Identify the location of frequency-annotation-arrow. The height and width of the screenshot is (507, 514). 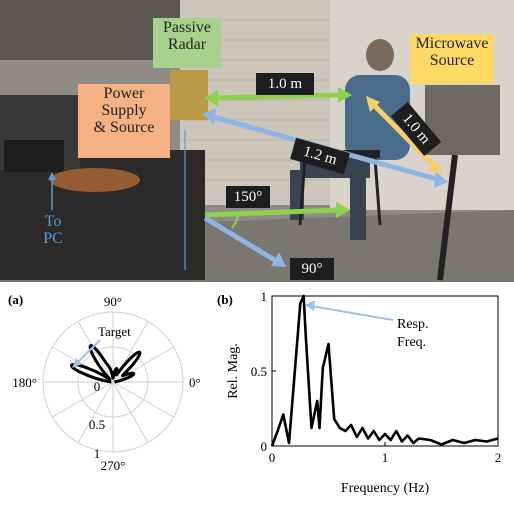
(352, 313).